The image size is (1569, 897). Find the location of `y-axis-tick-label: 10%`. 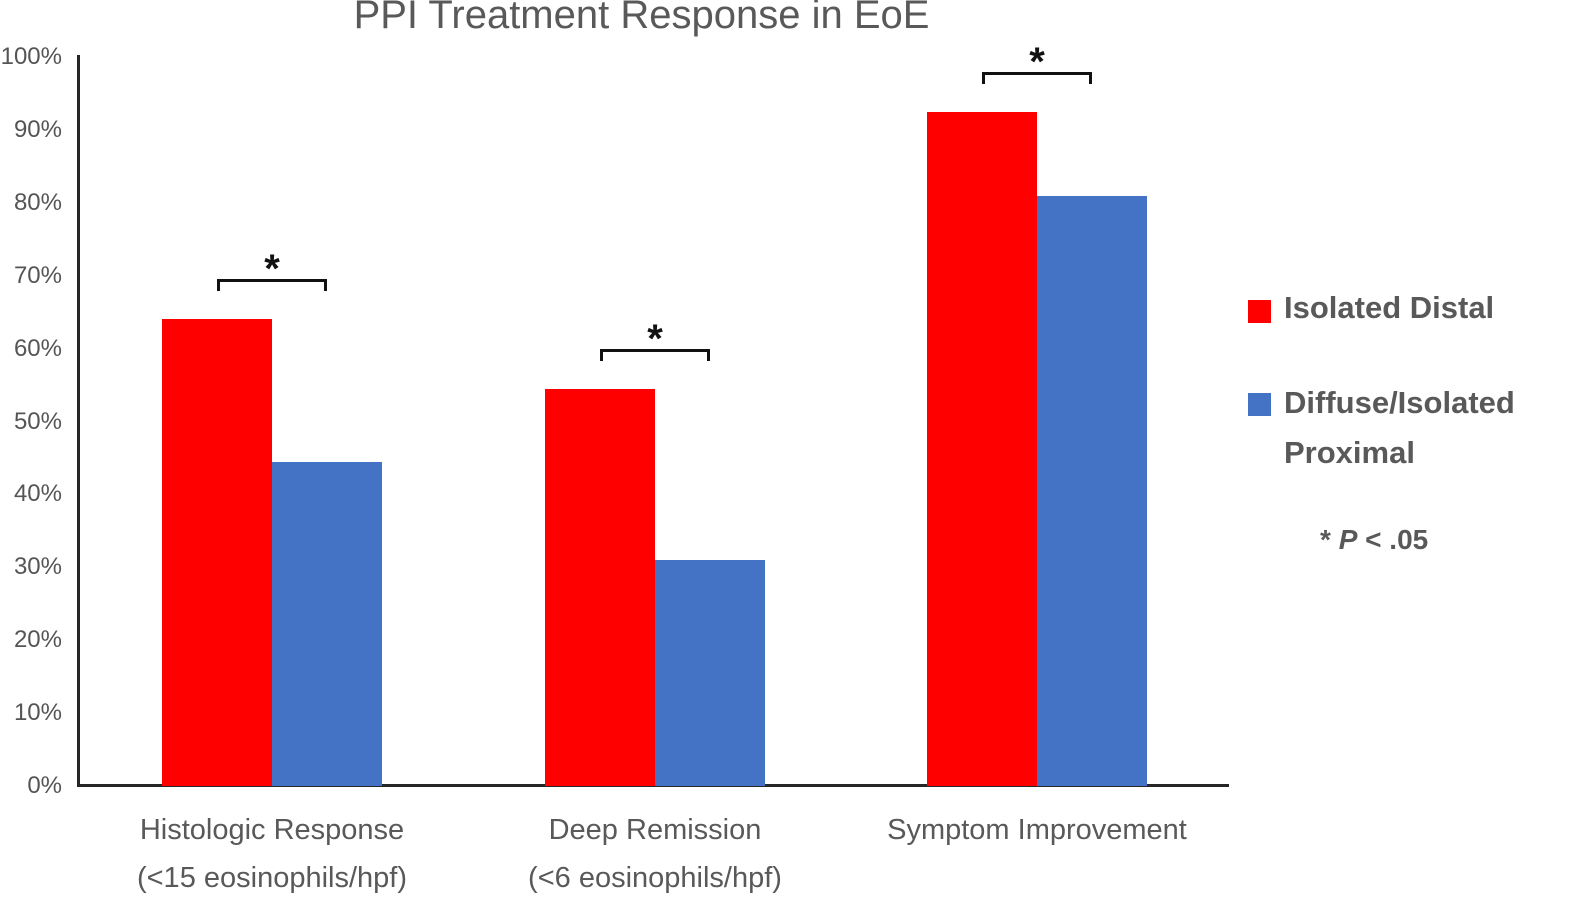

y-axis-tick-label: 10% is located at coordinates (37, 713).